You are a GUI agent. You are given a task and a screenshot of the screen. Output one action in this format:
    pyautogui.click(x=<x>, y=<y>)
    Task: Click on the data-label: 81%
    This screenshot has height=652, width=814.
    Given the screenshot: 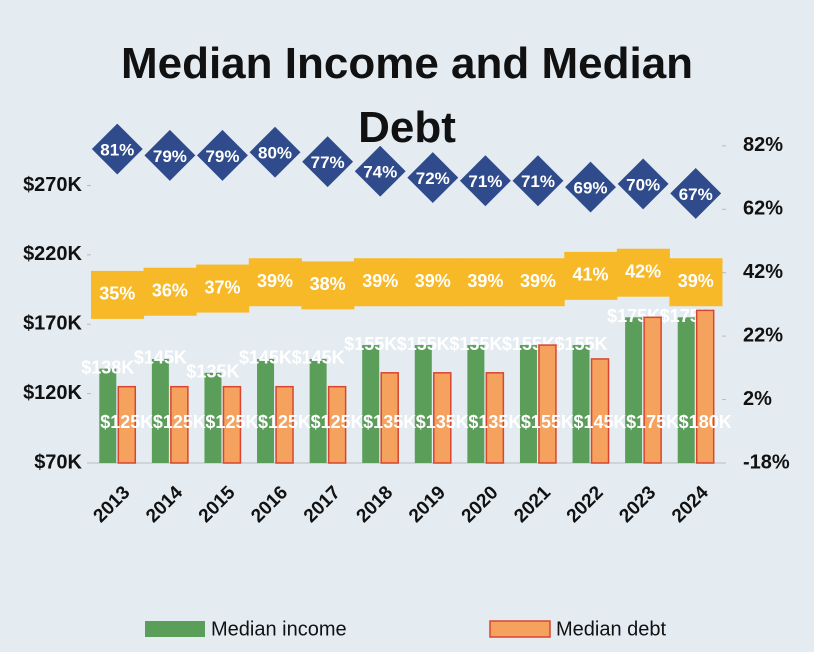 What is the action you would take?
    pyautogui.click(x=117, y=150)
    